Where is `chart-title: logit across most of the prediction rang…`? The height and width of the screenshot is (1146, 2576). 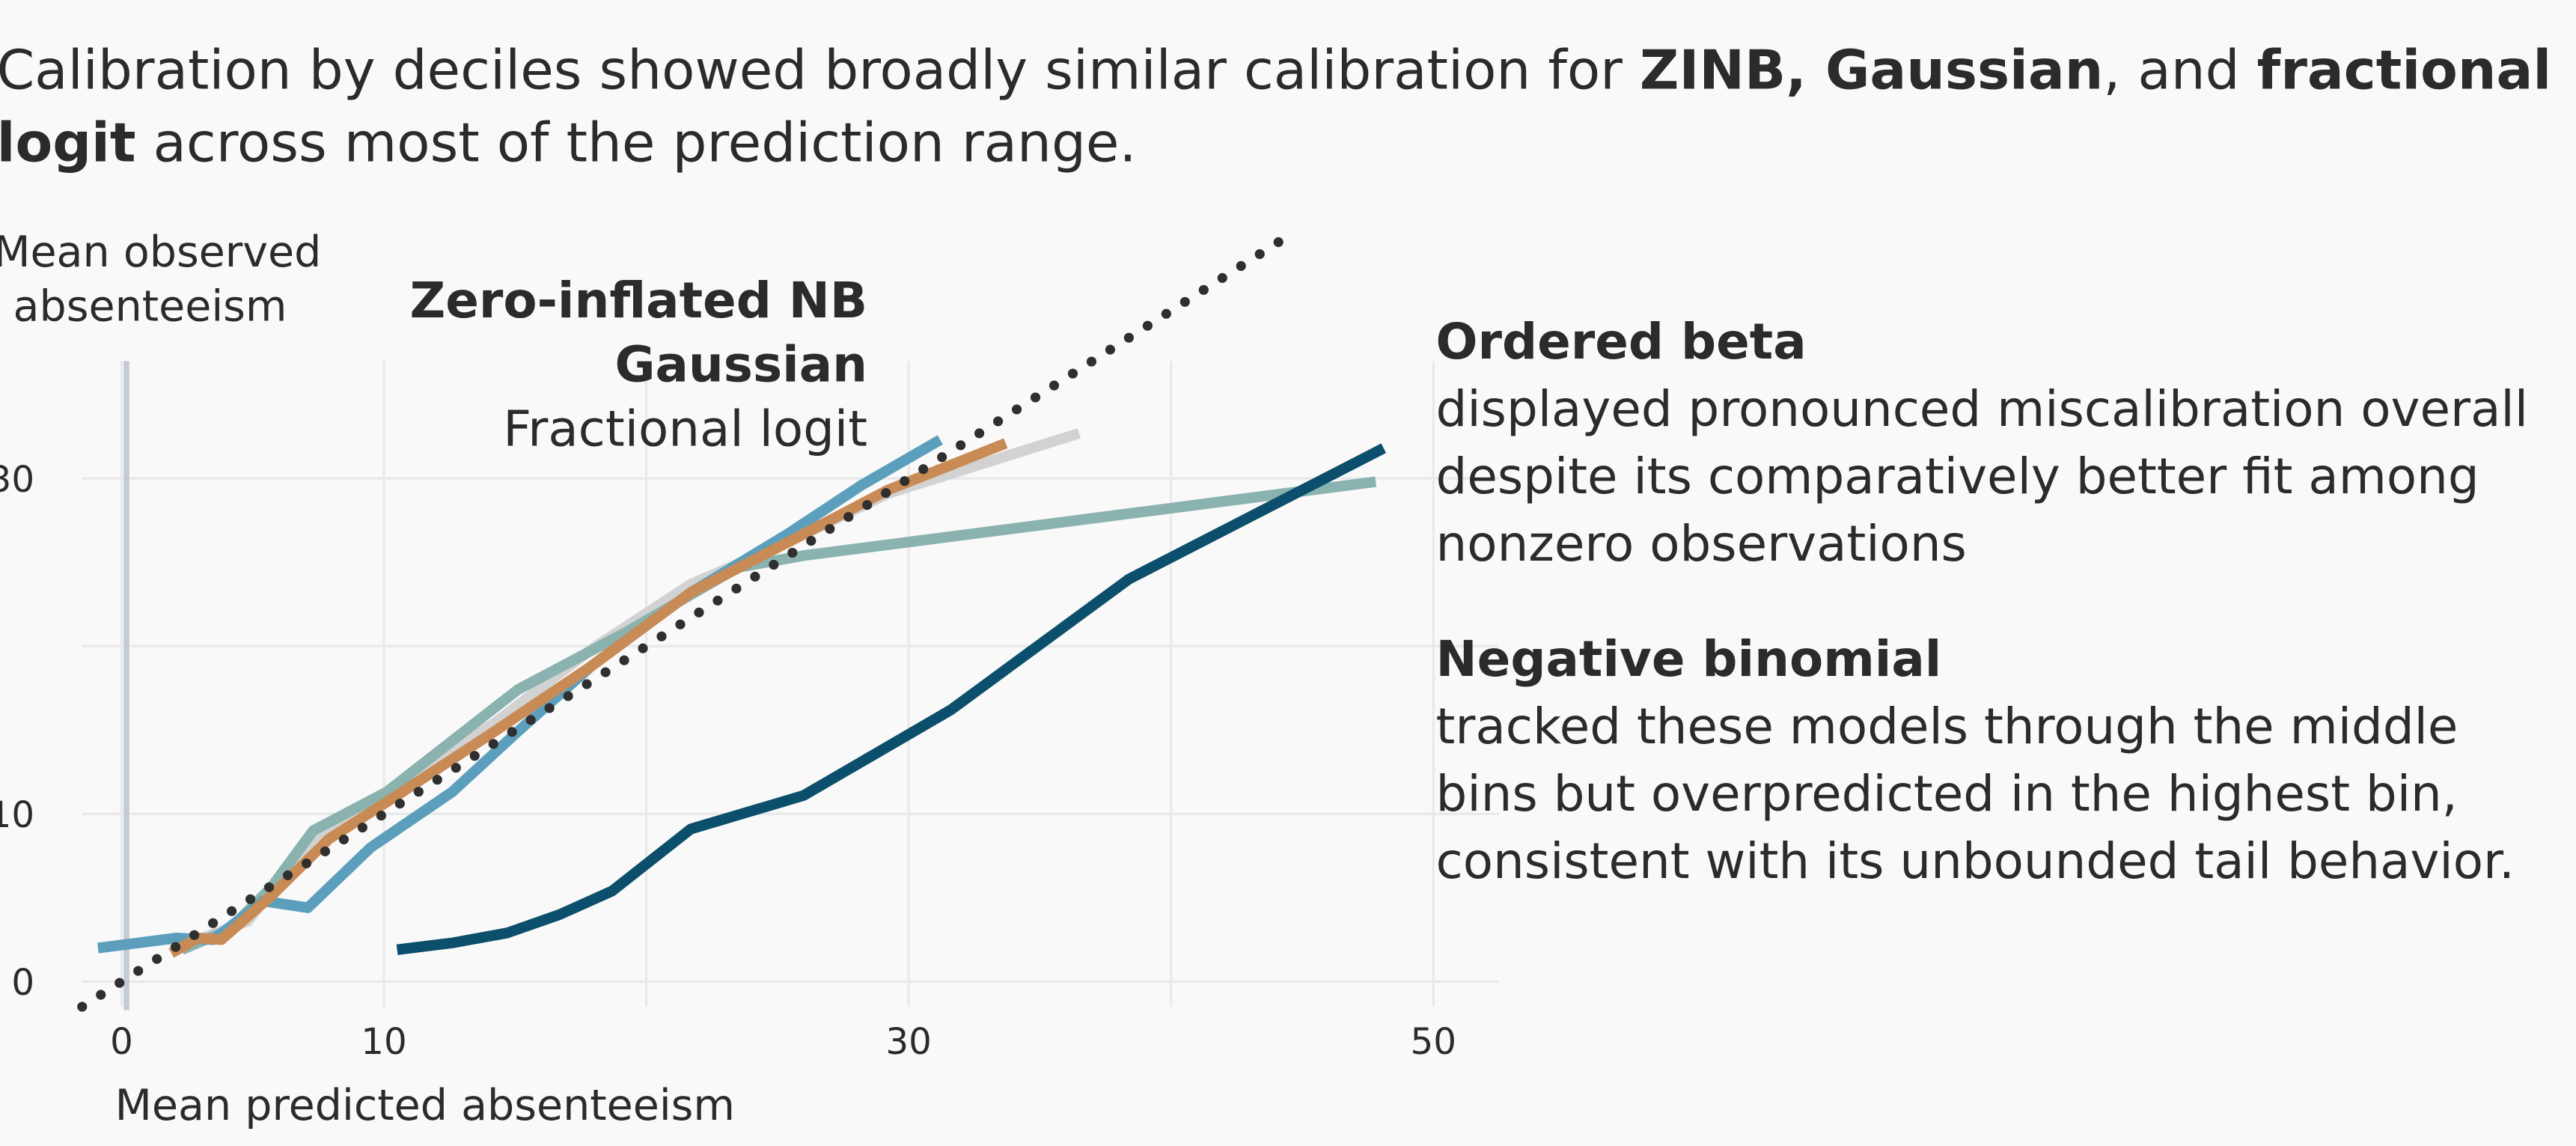
chart-title: logit across most of the prediction rang… is located at coordinates (568, 143).